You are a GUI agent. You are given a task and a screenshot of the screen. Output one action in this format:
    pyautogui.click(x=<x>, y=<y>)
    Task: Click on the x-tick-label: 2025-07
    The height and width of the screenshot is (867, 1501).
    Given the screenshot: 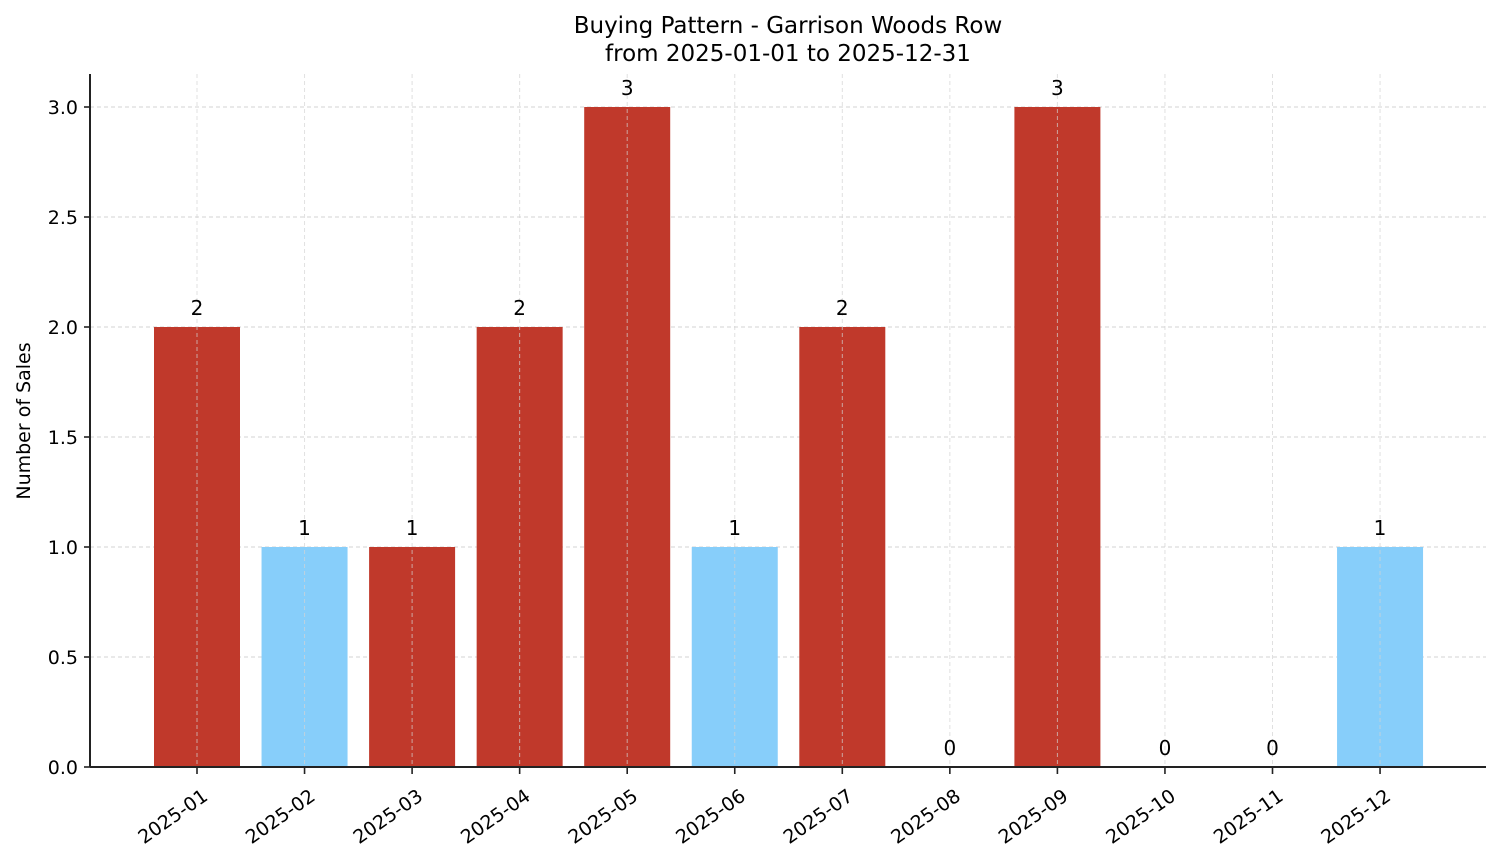 What is the action you would take?
    pyautogui.click(x=819, y=817)
    